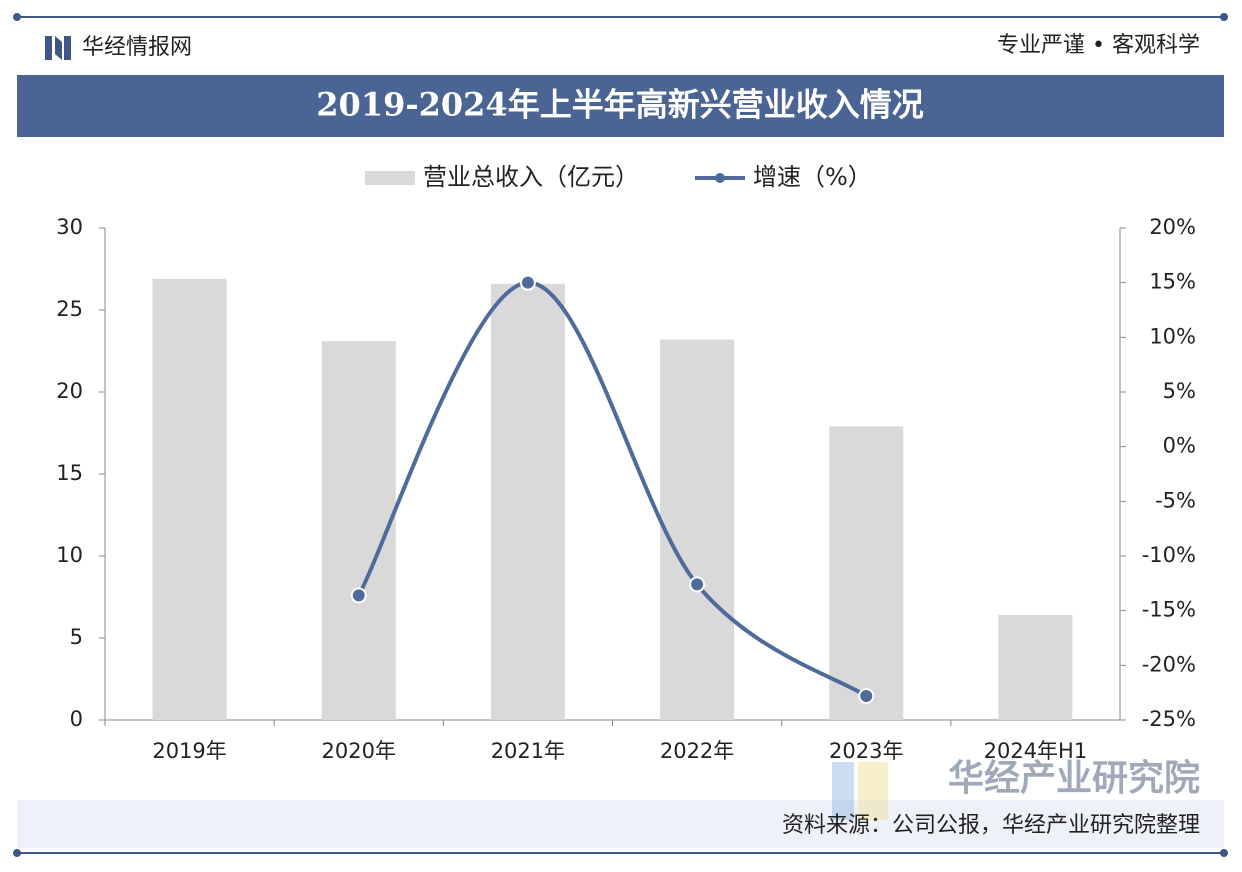 This screenshot has width=1242, height=872. I want to click on y-tick-label: 5, so click(76, 637).